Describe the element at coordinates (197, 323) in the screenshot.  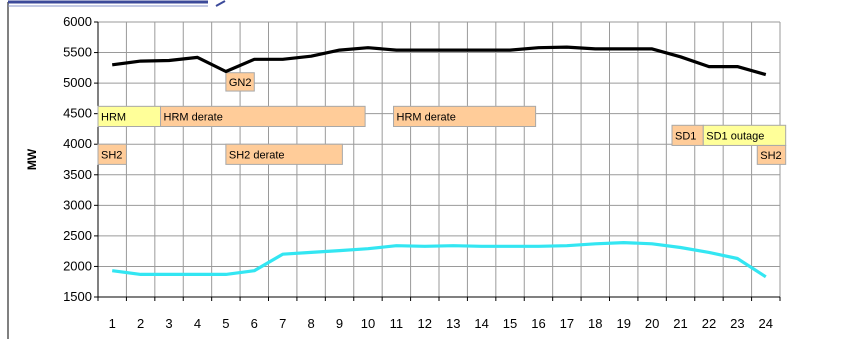
I see `x-tick-label: 4` at that location.